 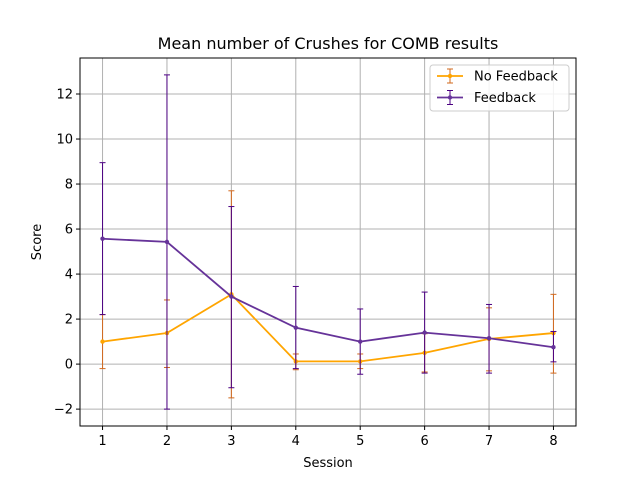 I want to click on y-tick-label: 2, so click(x=69, y=320).